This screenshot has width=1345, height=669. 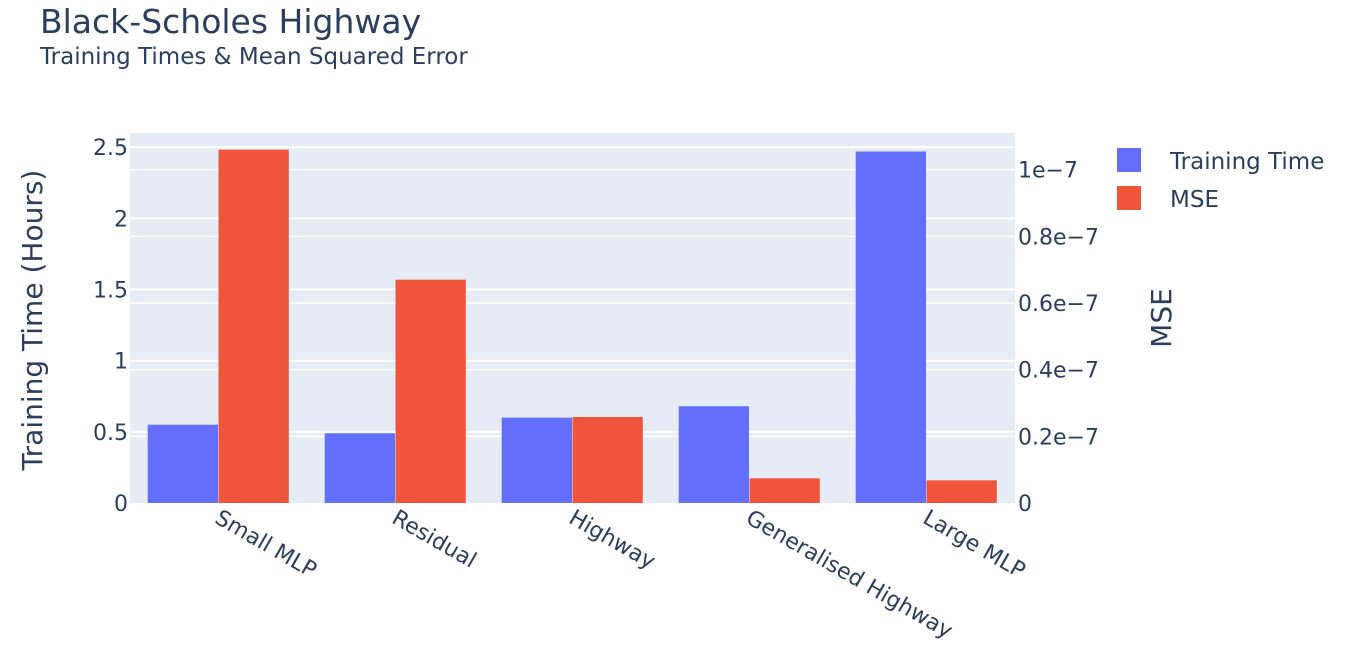 I want to click on y2-tick-label: 1e−7, so click(x=1048, y=171).